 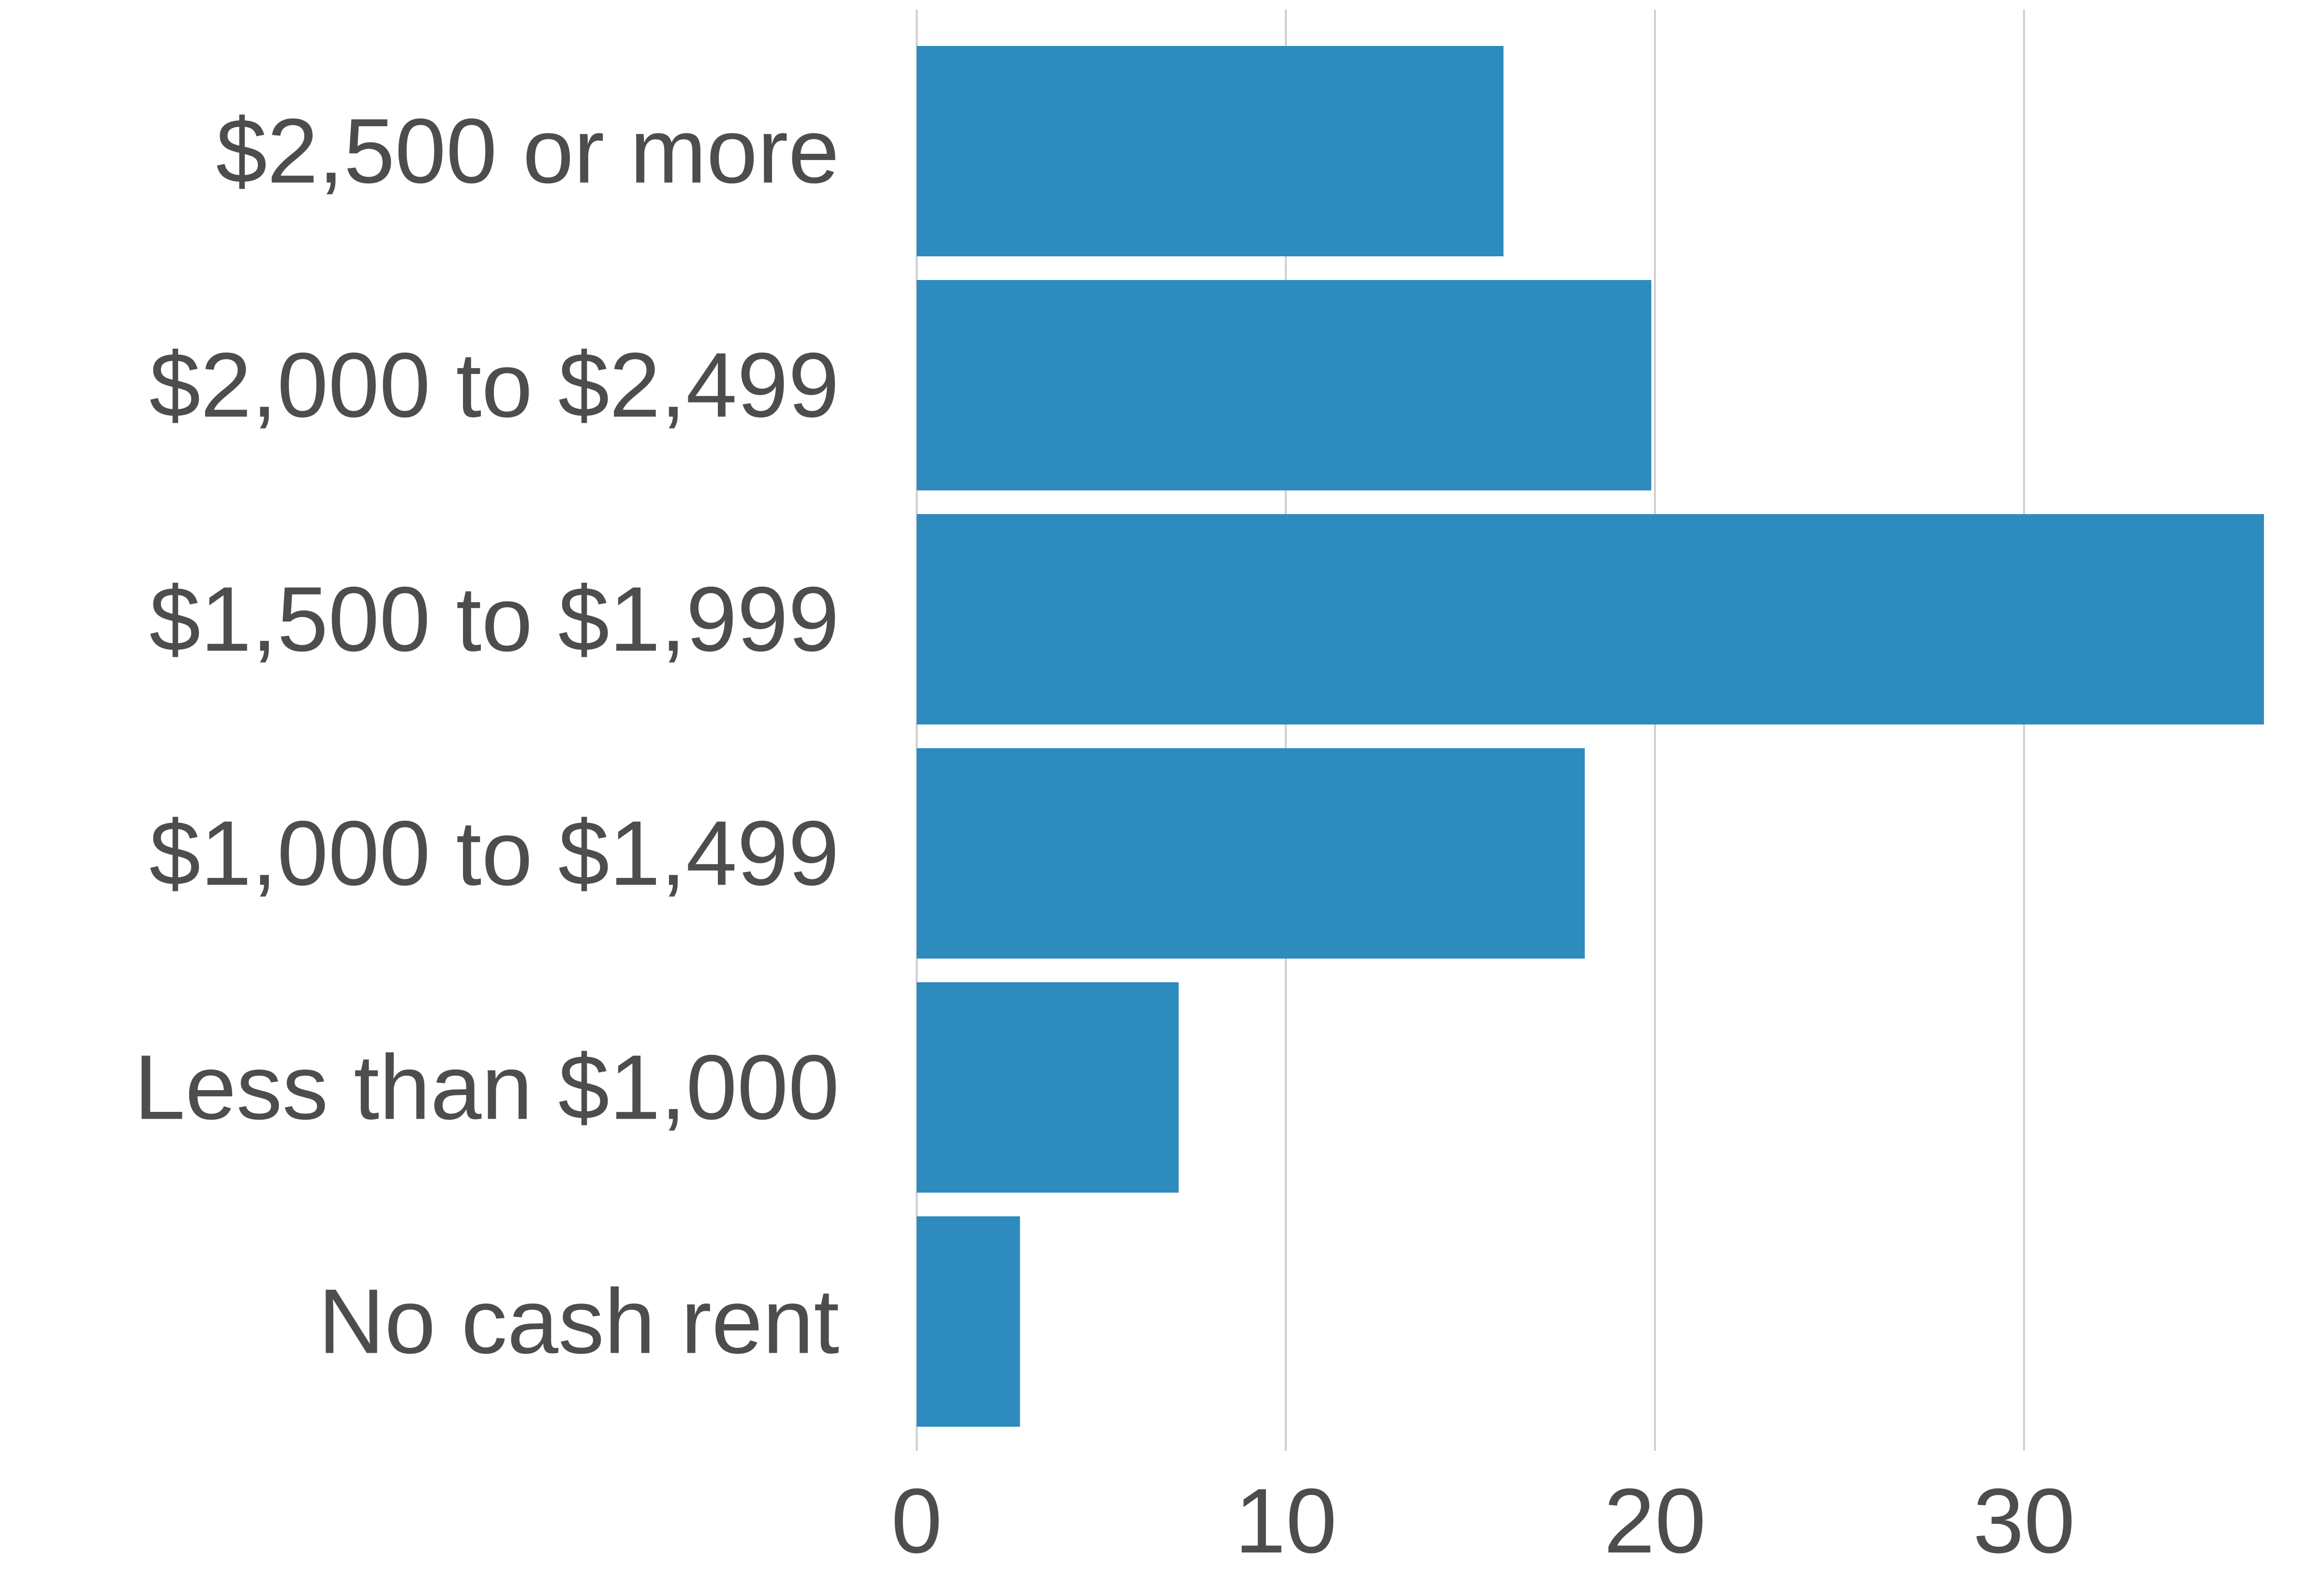 I want to click on x-tick-label: 30, so click(x=2024, y=1521).